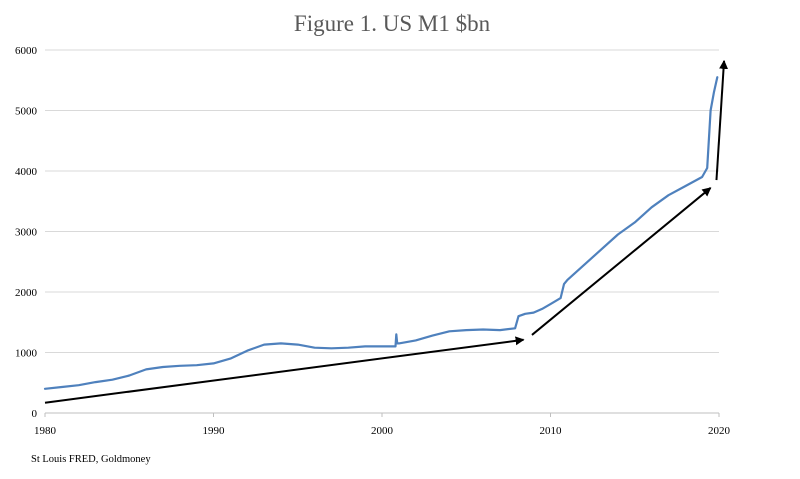 This screenshot has height=479, width=800. What do you see at coordinates (214, 431) in the screenshot?
I see `x-tick-label: 1990` at bounding box center [214, 431].